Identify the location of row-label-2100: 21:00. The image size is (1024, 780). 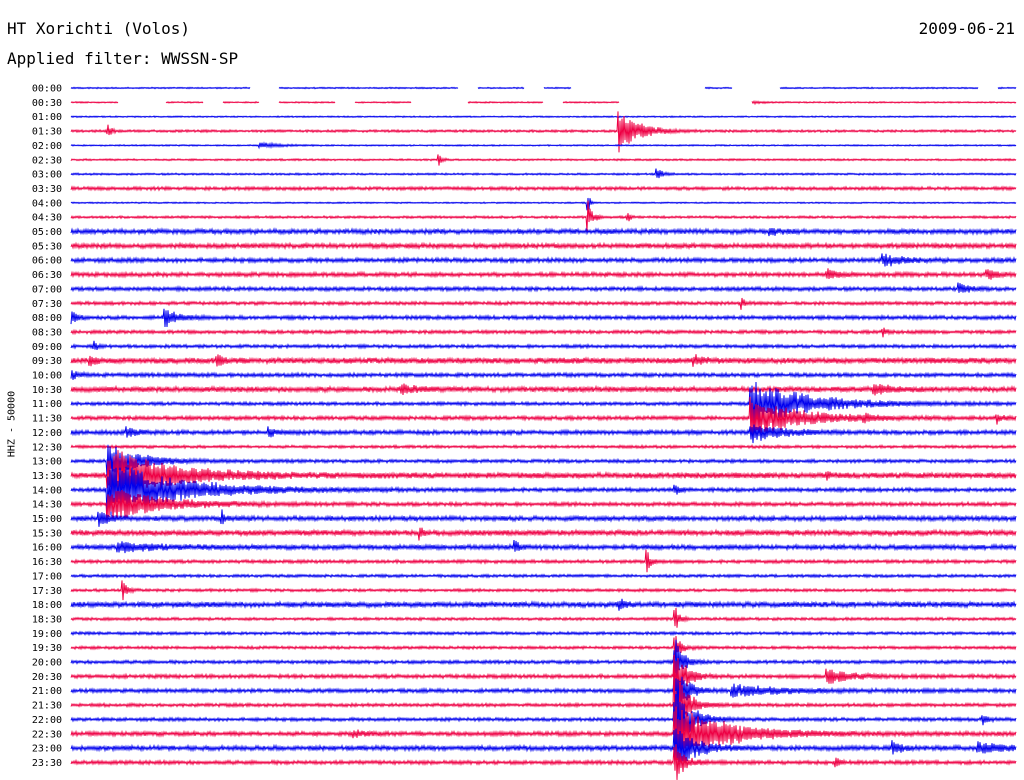
(47, 691).